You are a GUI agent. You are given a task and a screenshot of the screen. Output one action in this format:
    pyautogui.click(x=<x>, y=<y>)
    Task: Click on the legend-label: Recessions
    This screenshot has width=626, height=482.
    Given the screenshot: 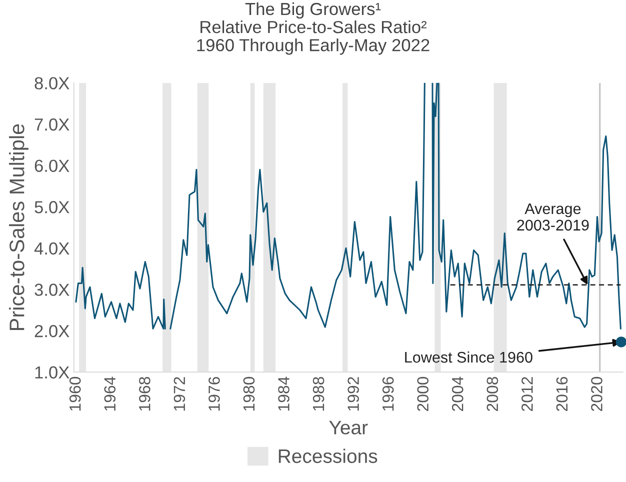 What is the action you would take?
    pyautogui.click(x=328, y=456)
    